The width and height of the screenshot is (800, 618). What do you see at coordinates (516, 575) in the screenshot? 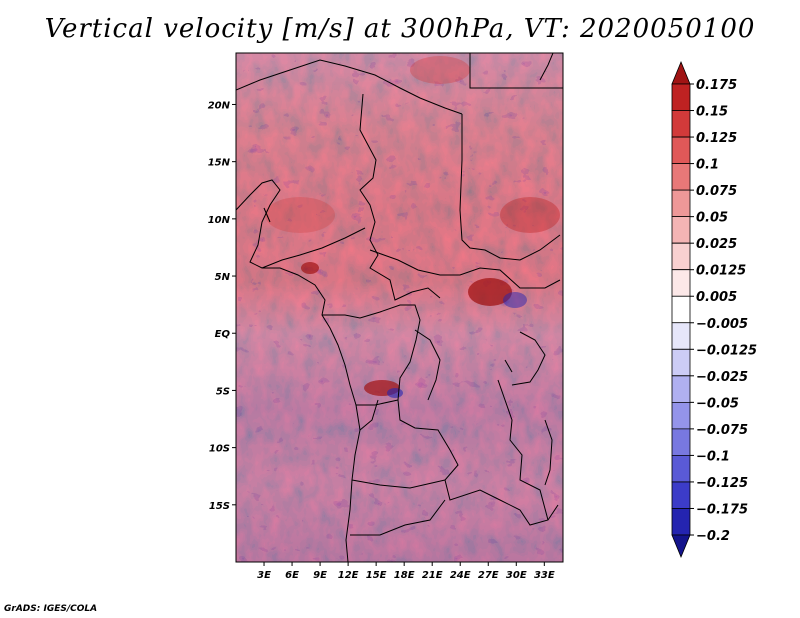
I see `x-tick-label: 30E` at bounding box center [516, 575].